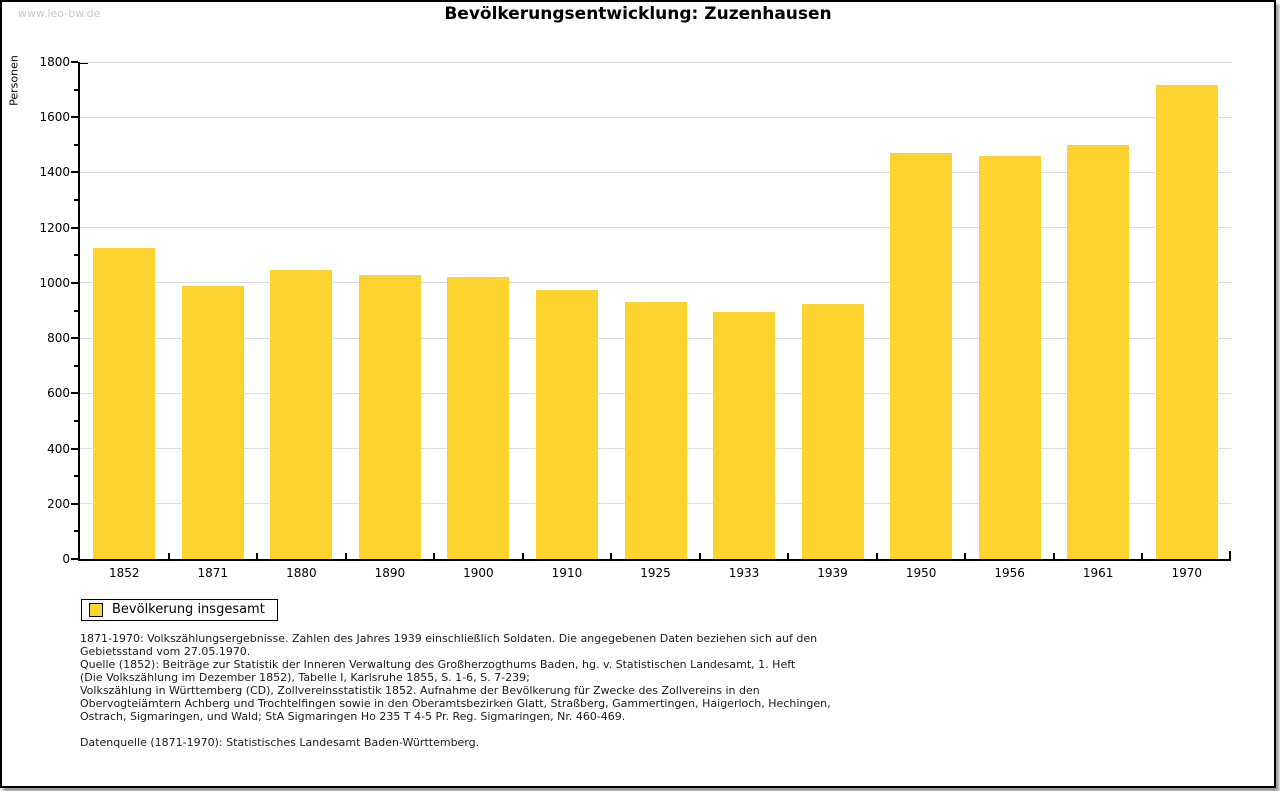 Image resolution: width=1280 pixels, height=791 pixels. Describe the element at coordinates (638, 14) in the screenshot. I see `page-title: Bevölkerungsentwicklung: Zuzenhausen` at that location.